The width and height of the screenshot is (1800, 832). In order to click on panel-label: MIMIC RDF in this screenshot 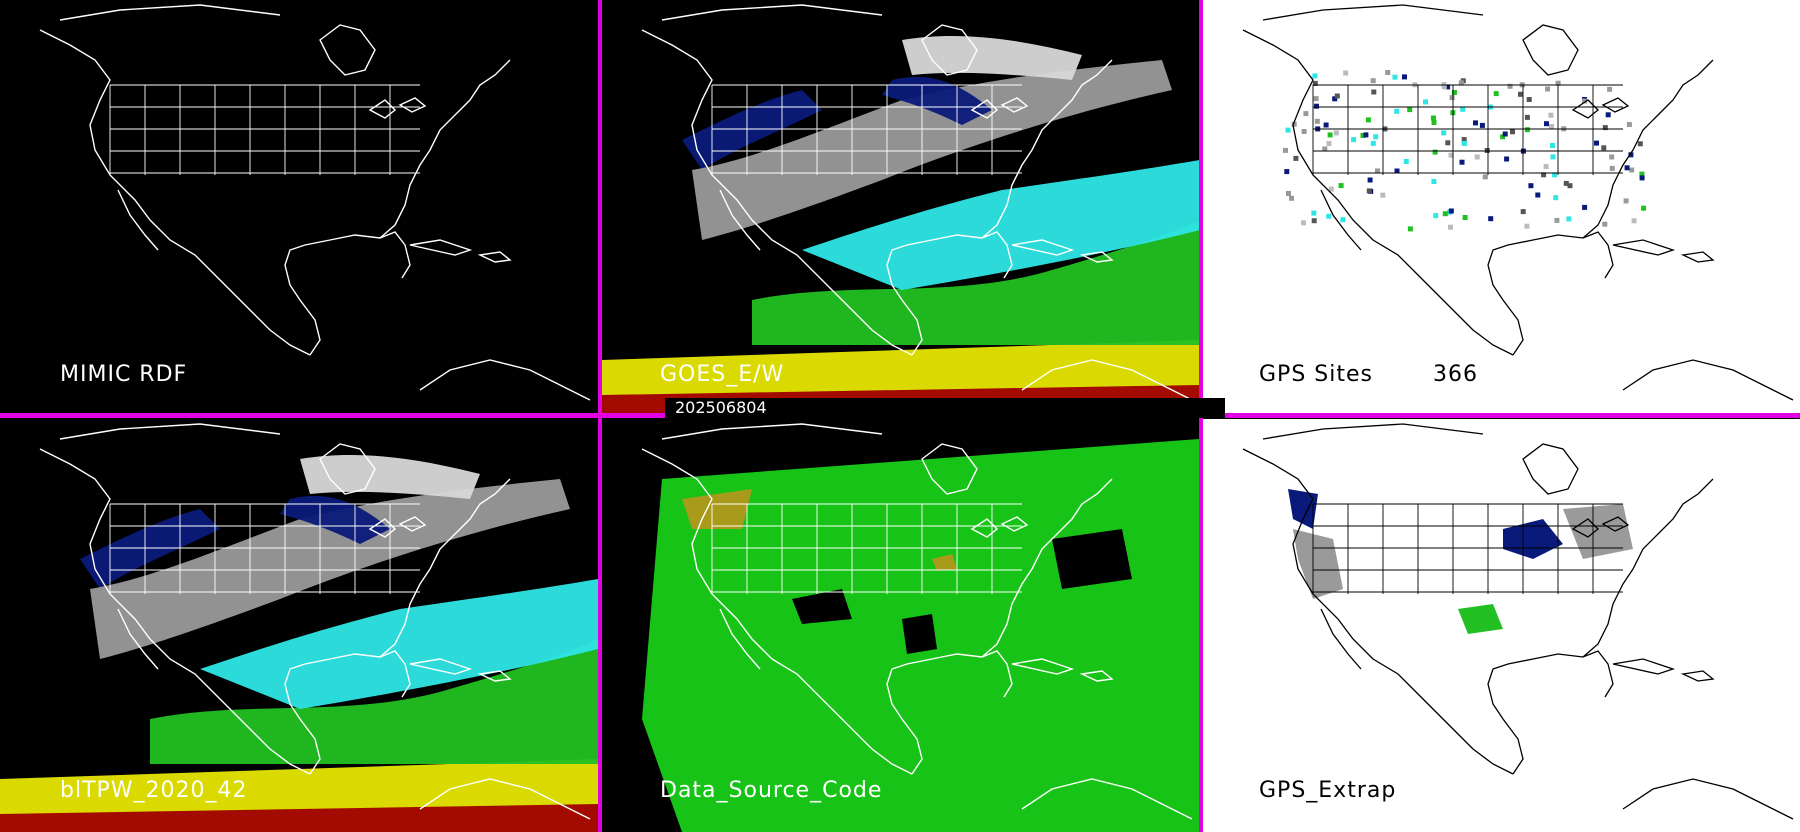, I will do `click(124, 374)`.